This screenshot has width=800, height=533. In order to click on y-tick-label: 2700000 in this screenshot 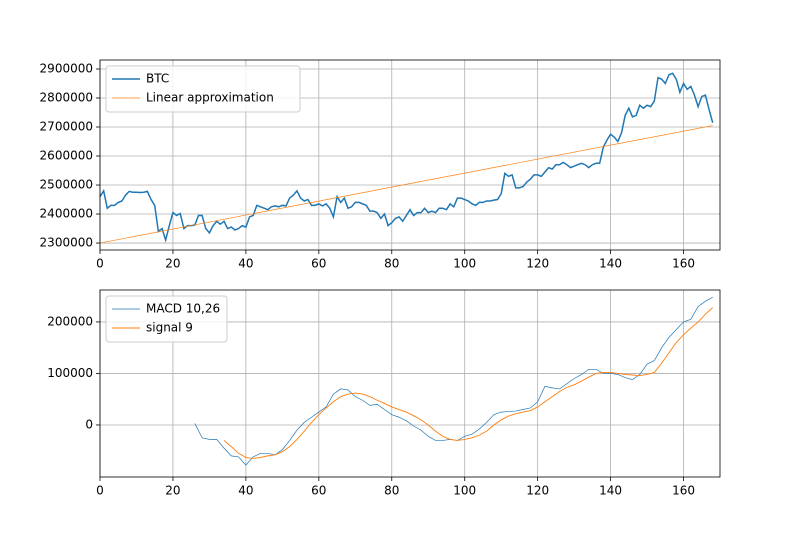, I will do `click(66, 127)`.